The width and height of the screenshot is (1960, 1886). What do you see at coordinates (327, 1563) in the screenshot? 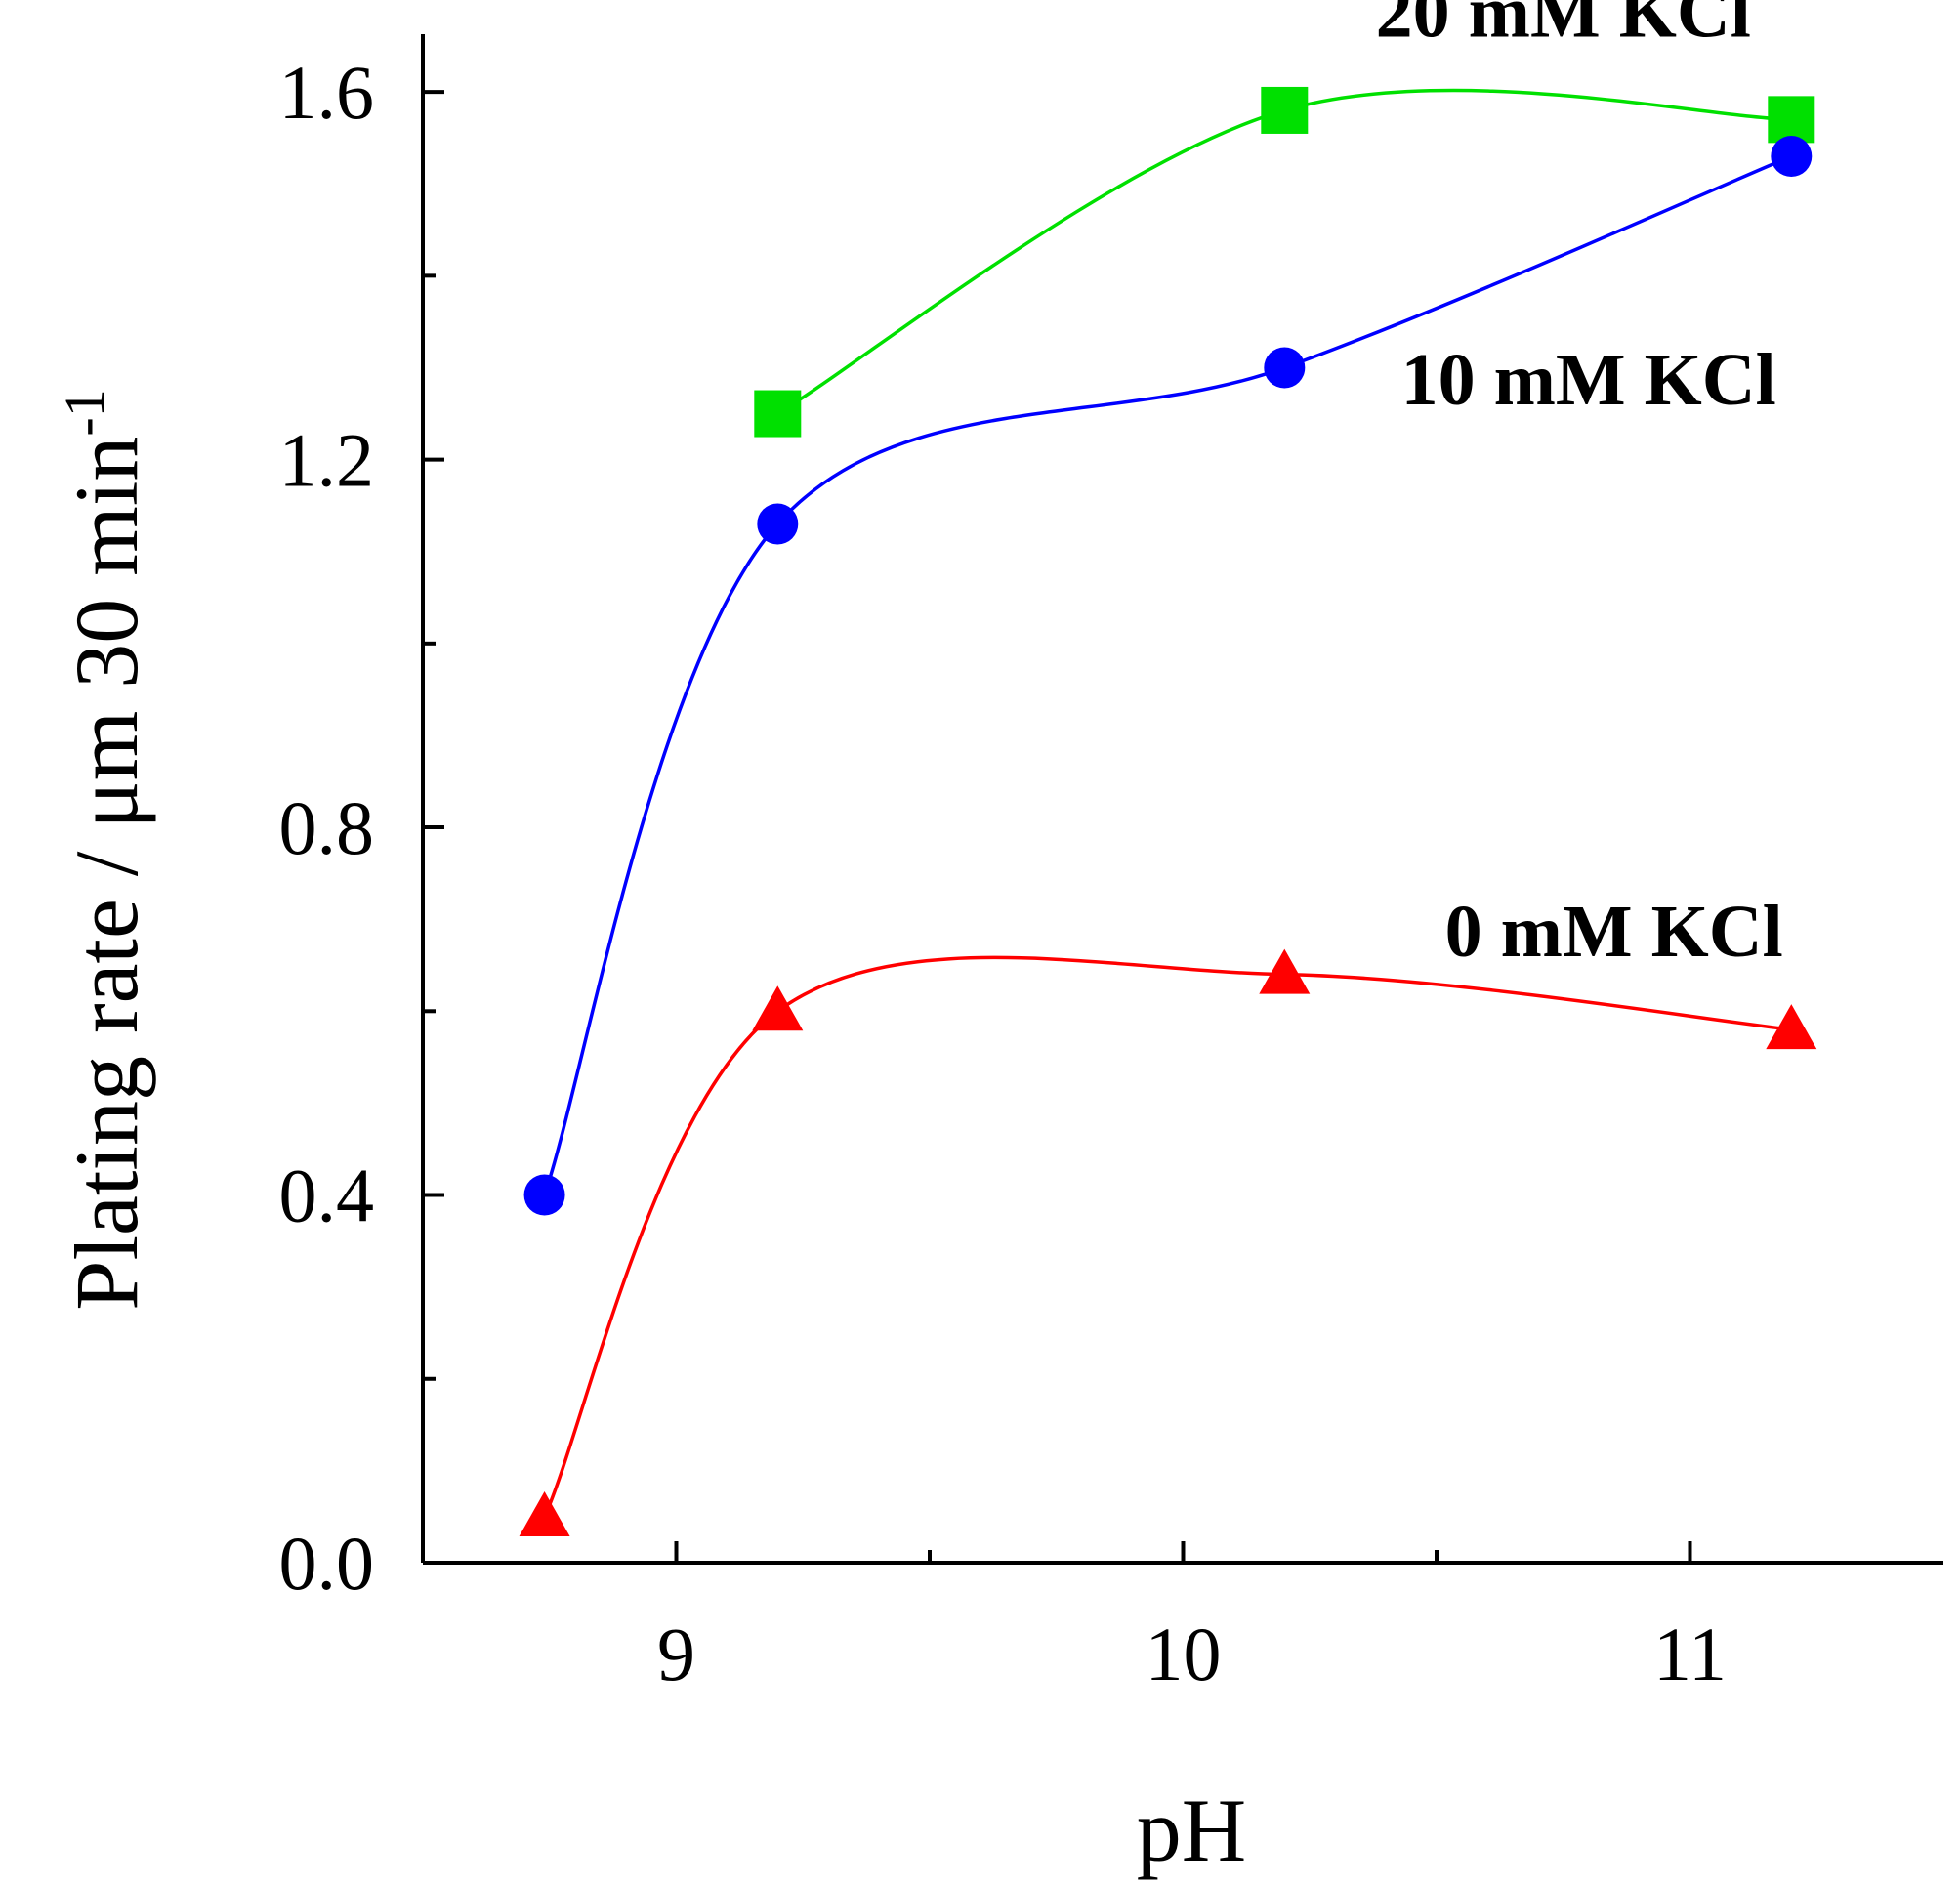
I see `y-tick-label: 0.0` at bounding box center [327, 1563].